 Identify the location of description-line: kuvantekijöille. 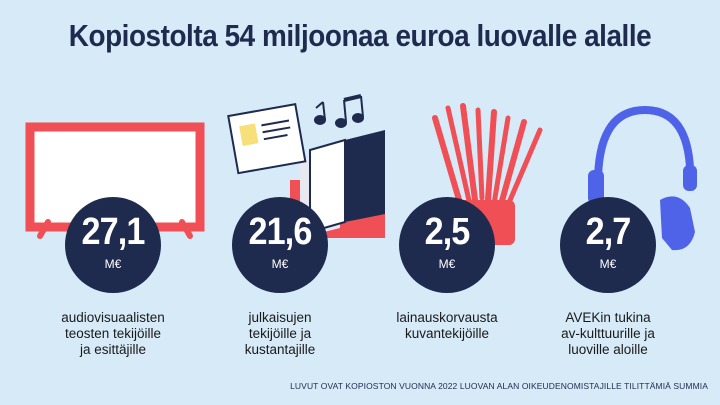
(447, 333).